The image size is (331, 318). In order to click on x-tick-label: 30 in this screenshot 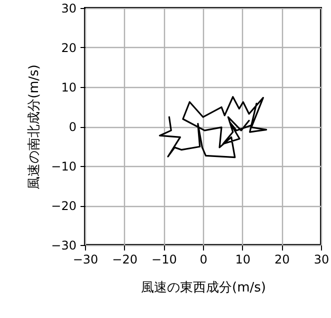, I will do `click(322, 259)`.